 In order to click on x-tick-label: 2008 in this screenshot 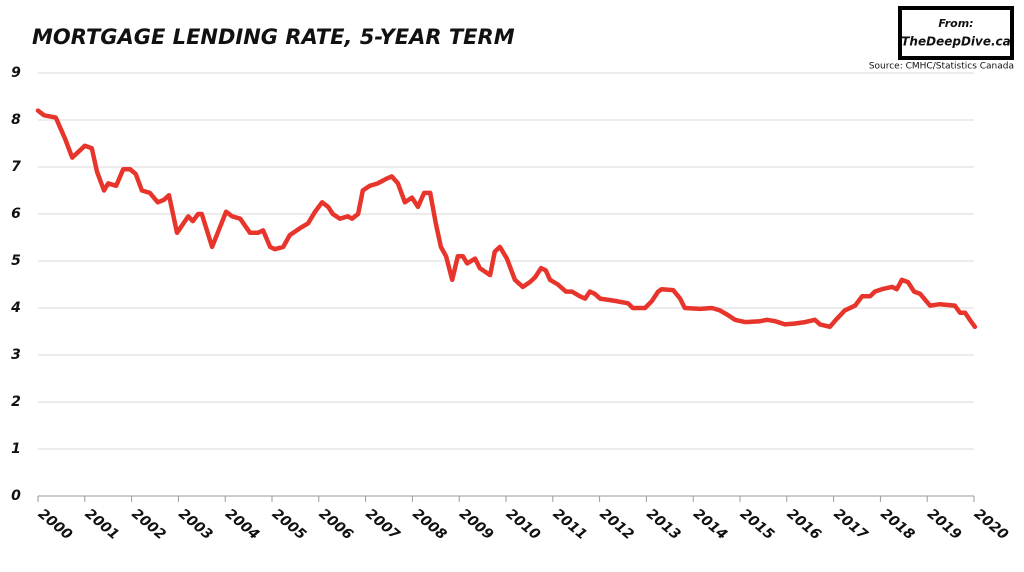, I will do `click(429, 524)`.